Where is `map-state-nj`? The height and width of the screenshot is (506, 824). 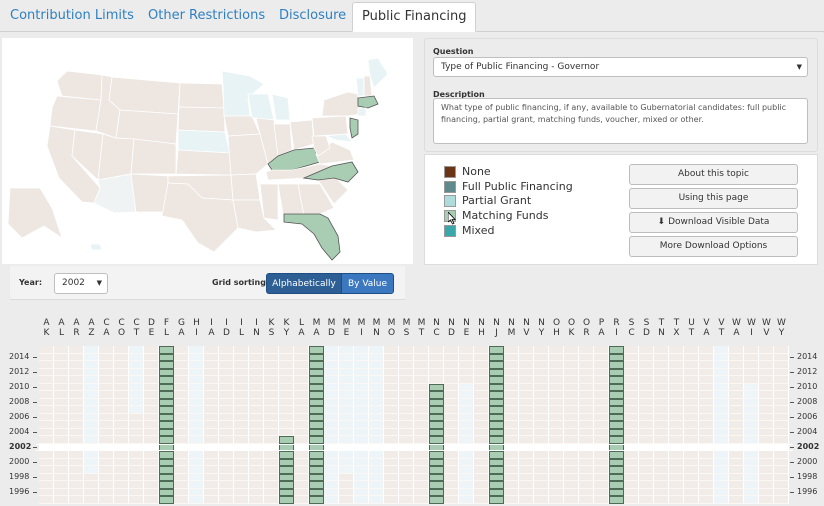 map-state-nj is located at coordinates (354, 128).